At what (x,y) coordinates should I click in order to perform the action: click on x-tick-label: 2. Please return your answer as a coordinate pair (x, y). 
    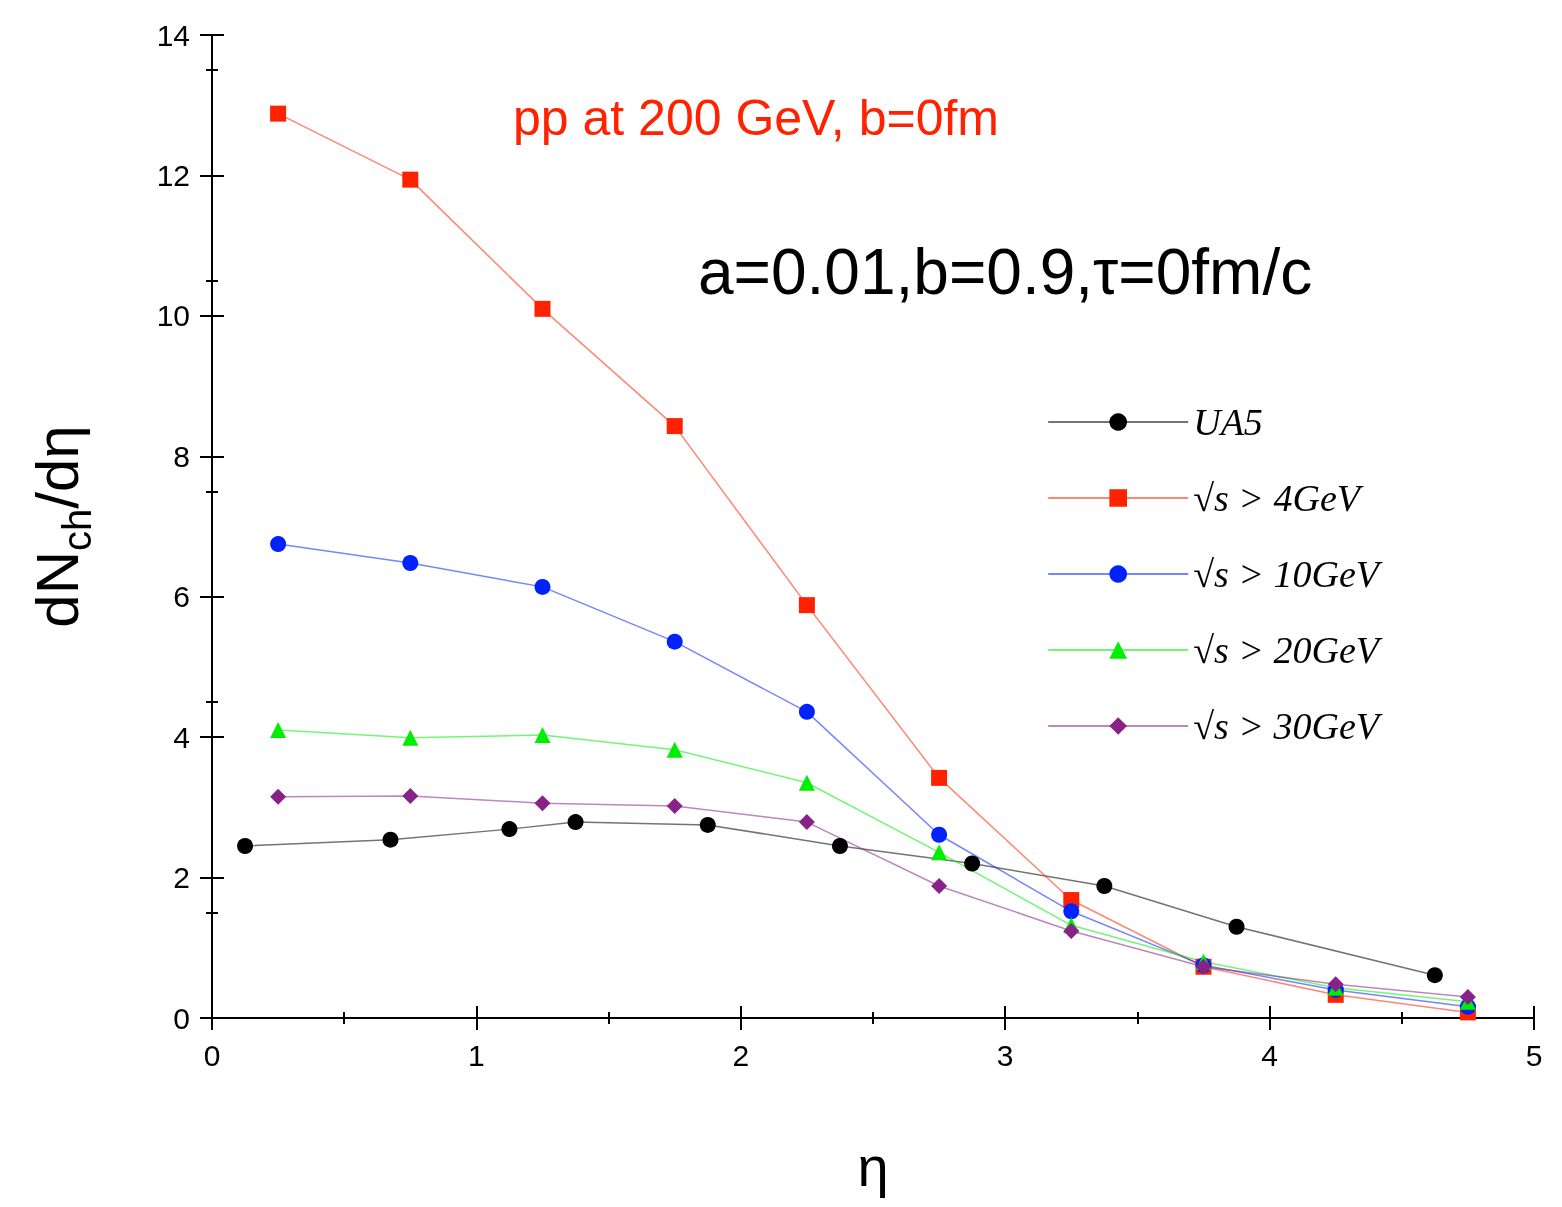
    Looking at the image, I should click on (741, 1055).